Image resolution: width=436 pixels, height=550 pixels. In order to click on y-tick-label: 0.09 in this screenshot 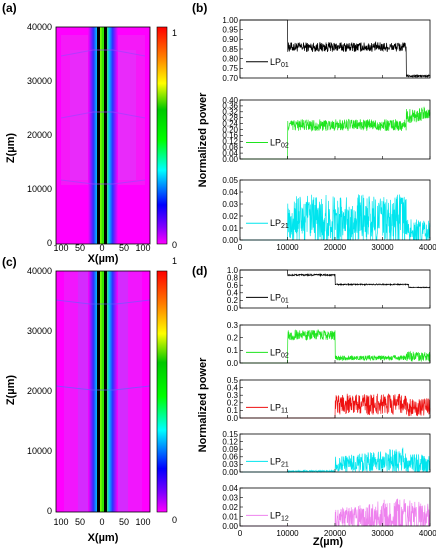, I will do `click(230, 449)`.